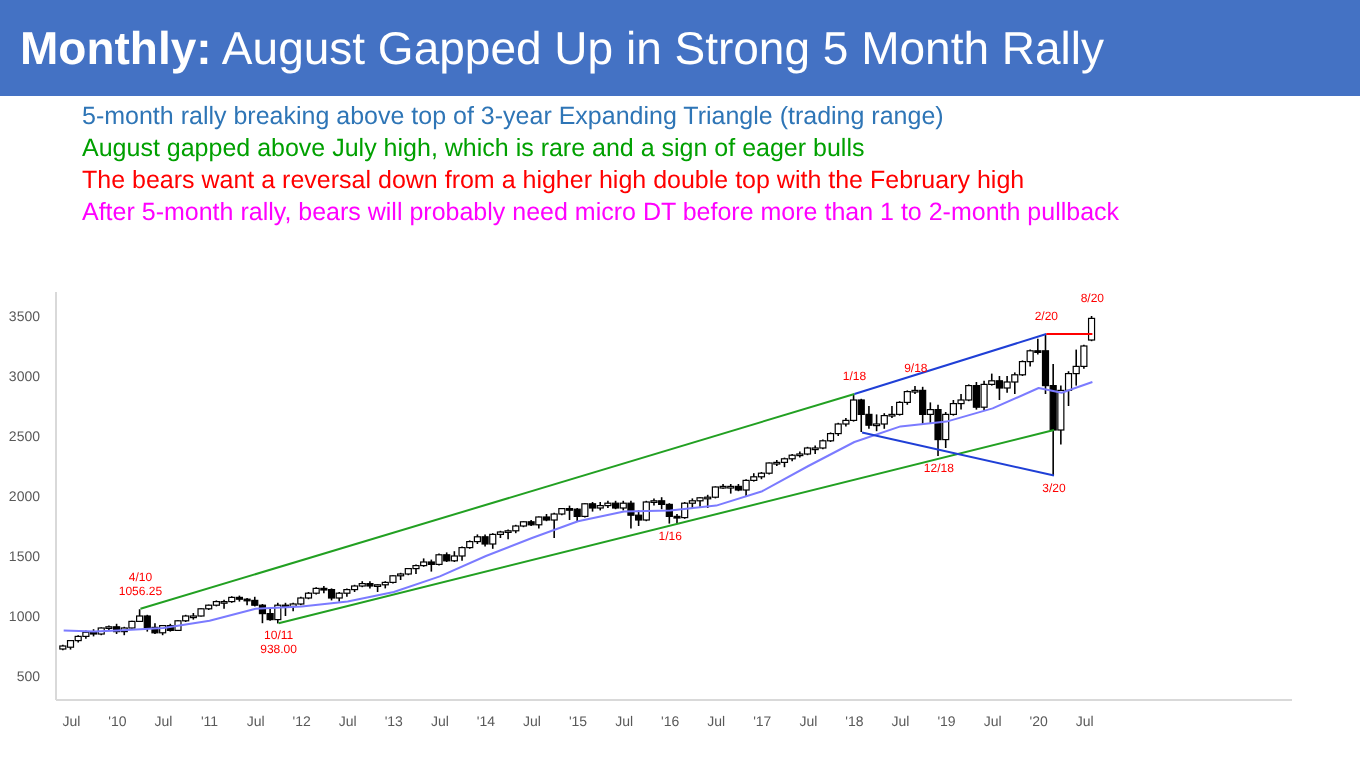  Describe the element at coordinates (680, 48) in the screenshot. I see `chart-title: Monthly: August Gapped Up in Strong 5 Month Rally` at that location.